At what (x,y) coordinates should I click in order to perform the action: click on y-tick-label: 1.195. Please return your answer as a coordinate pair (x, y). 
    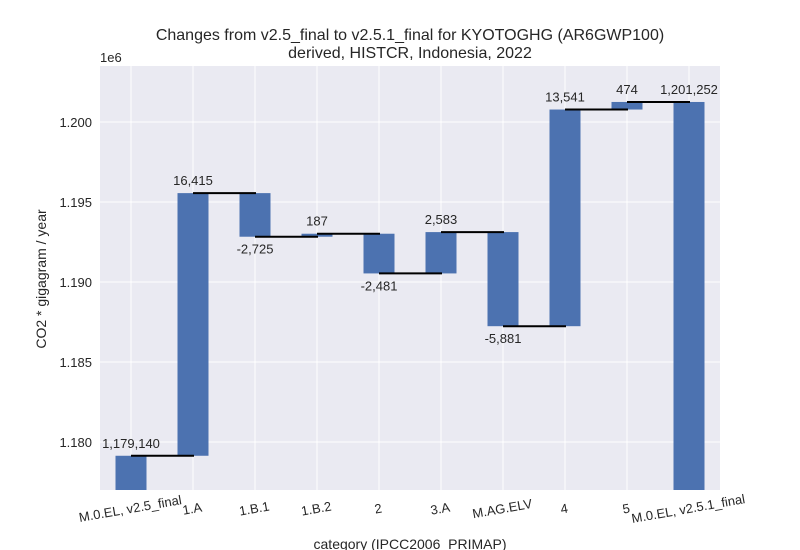
    Looking at the image, I should click on (75, 202).